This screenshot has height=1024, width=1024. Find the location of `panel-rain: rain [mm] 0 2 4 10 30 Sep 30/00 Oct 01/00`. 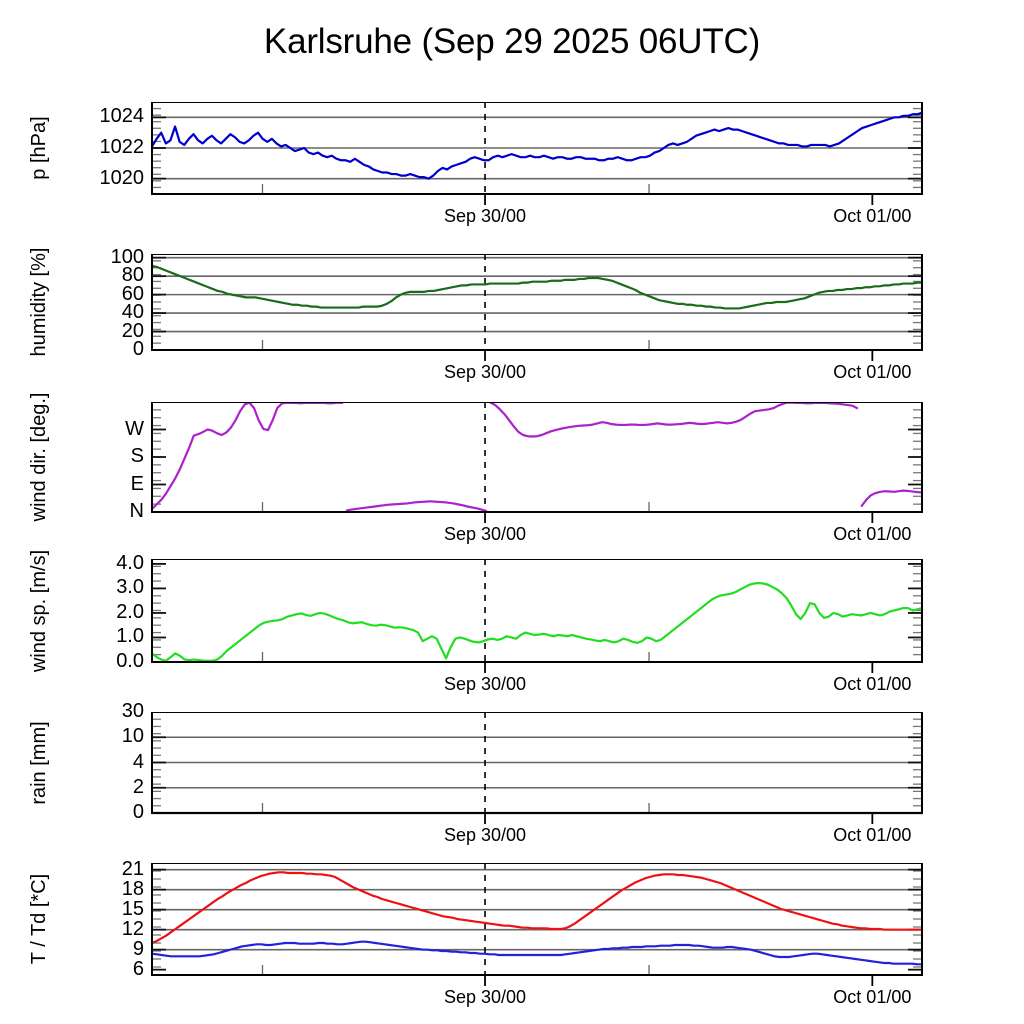

panel-rain: rain [mm] 0 2 4 10 30 Sep 30/00 Oct 01/00 is located at coordinates (512, 776).